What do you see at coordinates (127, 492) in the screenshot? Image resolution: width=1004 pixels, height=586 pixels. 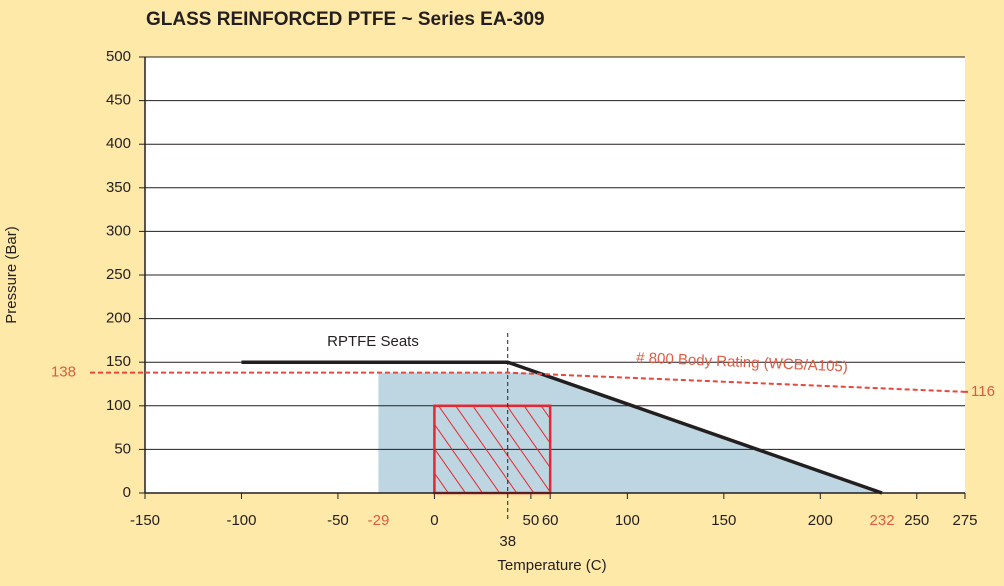 I see `y-tick-label: 0` at bounding box center [127, 492].